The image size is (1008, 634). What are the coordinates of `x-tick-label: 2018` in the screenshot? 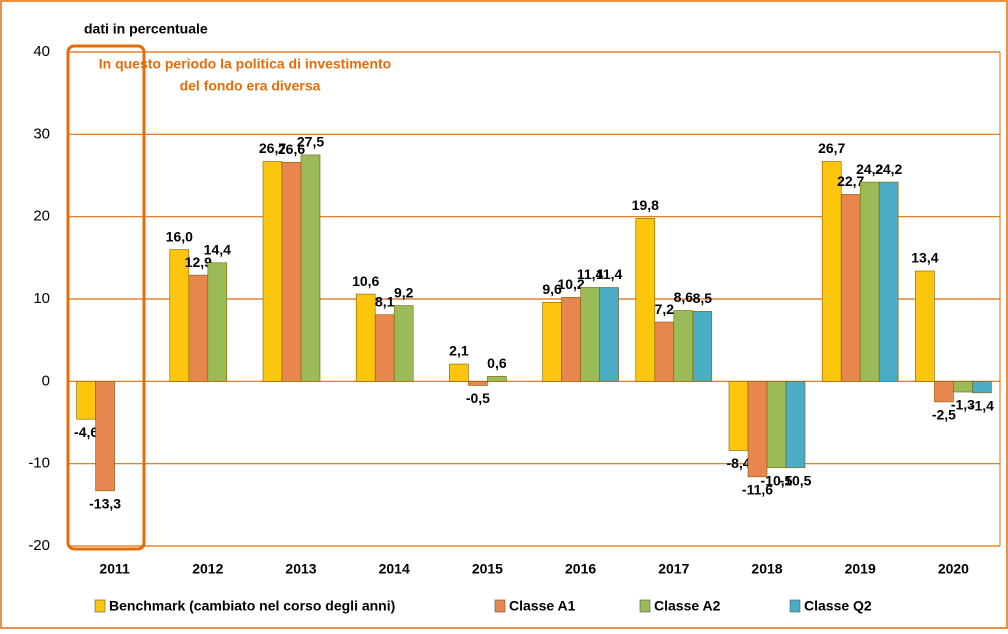 It's located at (766, 569).